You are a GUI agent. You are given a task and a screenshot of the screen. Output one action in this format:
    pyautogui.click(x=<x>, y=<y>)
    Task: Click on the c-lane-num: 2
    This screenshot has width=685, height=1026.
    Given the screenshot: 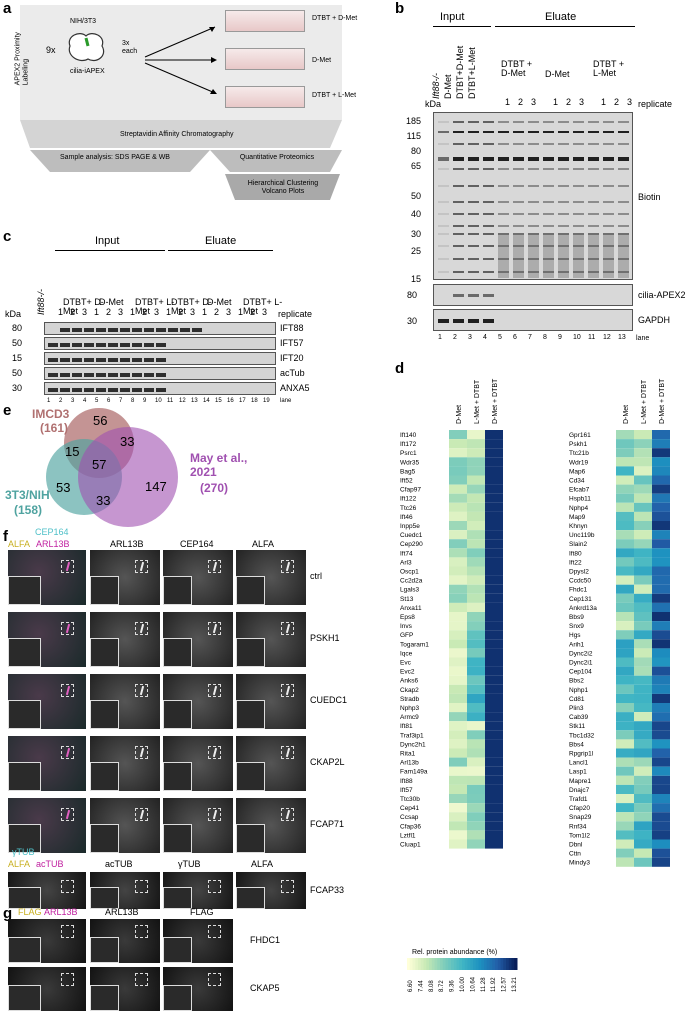 What is the action you would take?
    pyautogui.click(x=61, y=401)
    